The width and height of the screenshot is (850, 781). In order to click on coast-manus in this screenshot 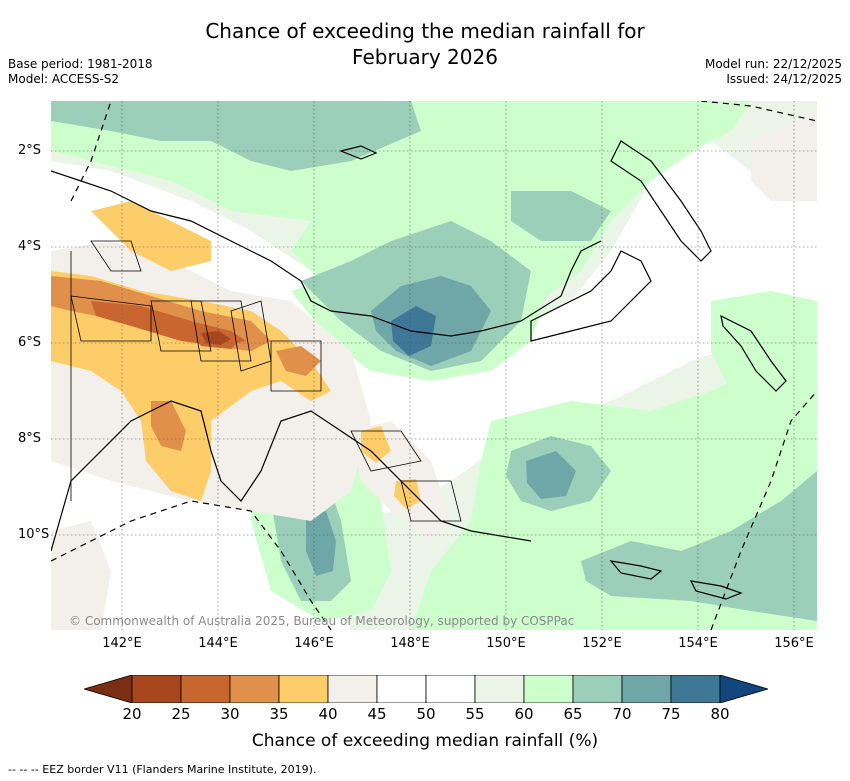, I will do `click(358, 152)`.